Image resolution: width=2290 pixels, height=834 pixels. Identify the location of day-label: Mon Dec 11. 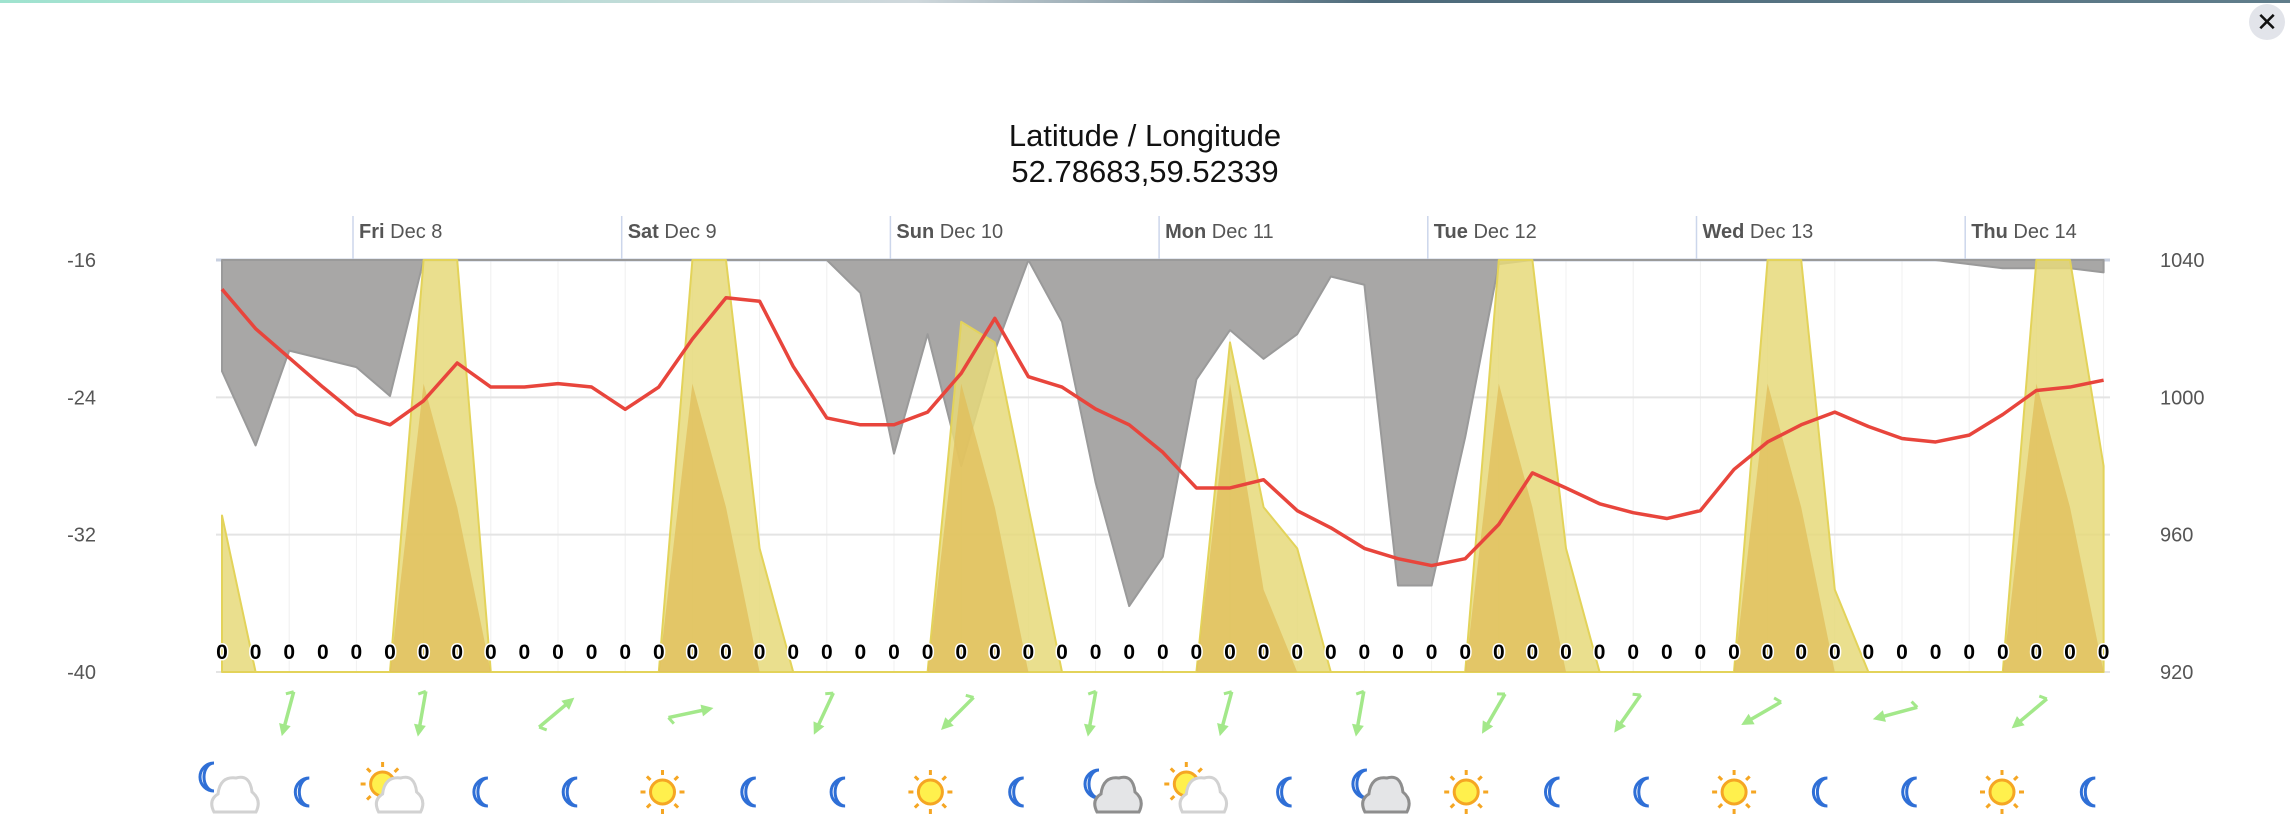
(1219, 232).